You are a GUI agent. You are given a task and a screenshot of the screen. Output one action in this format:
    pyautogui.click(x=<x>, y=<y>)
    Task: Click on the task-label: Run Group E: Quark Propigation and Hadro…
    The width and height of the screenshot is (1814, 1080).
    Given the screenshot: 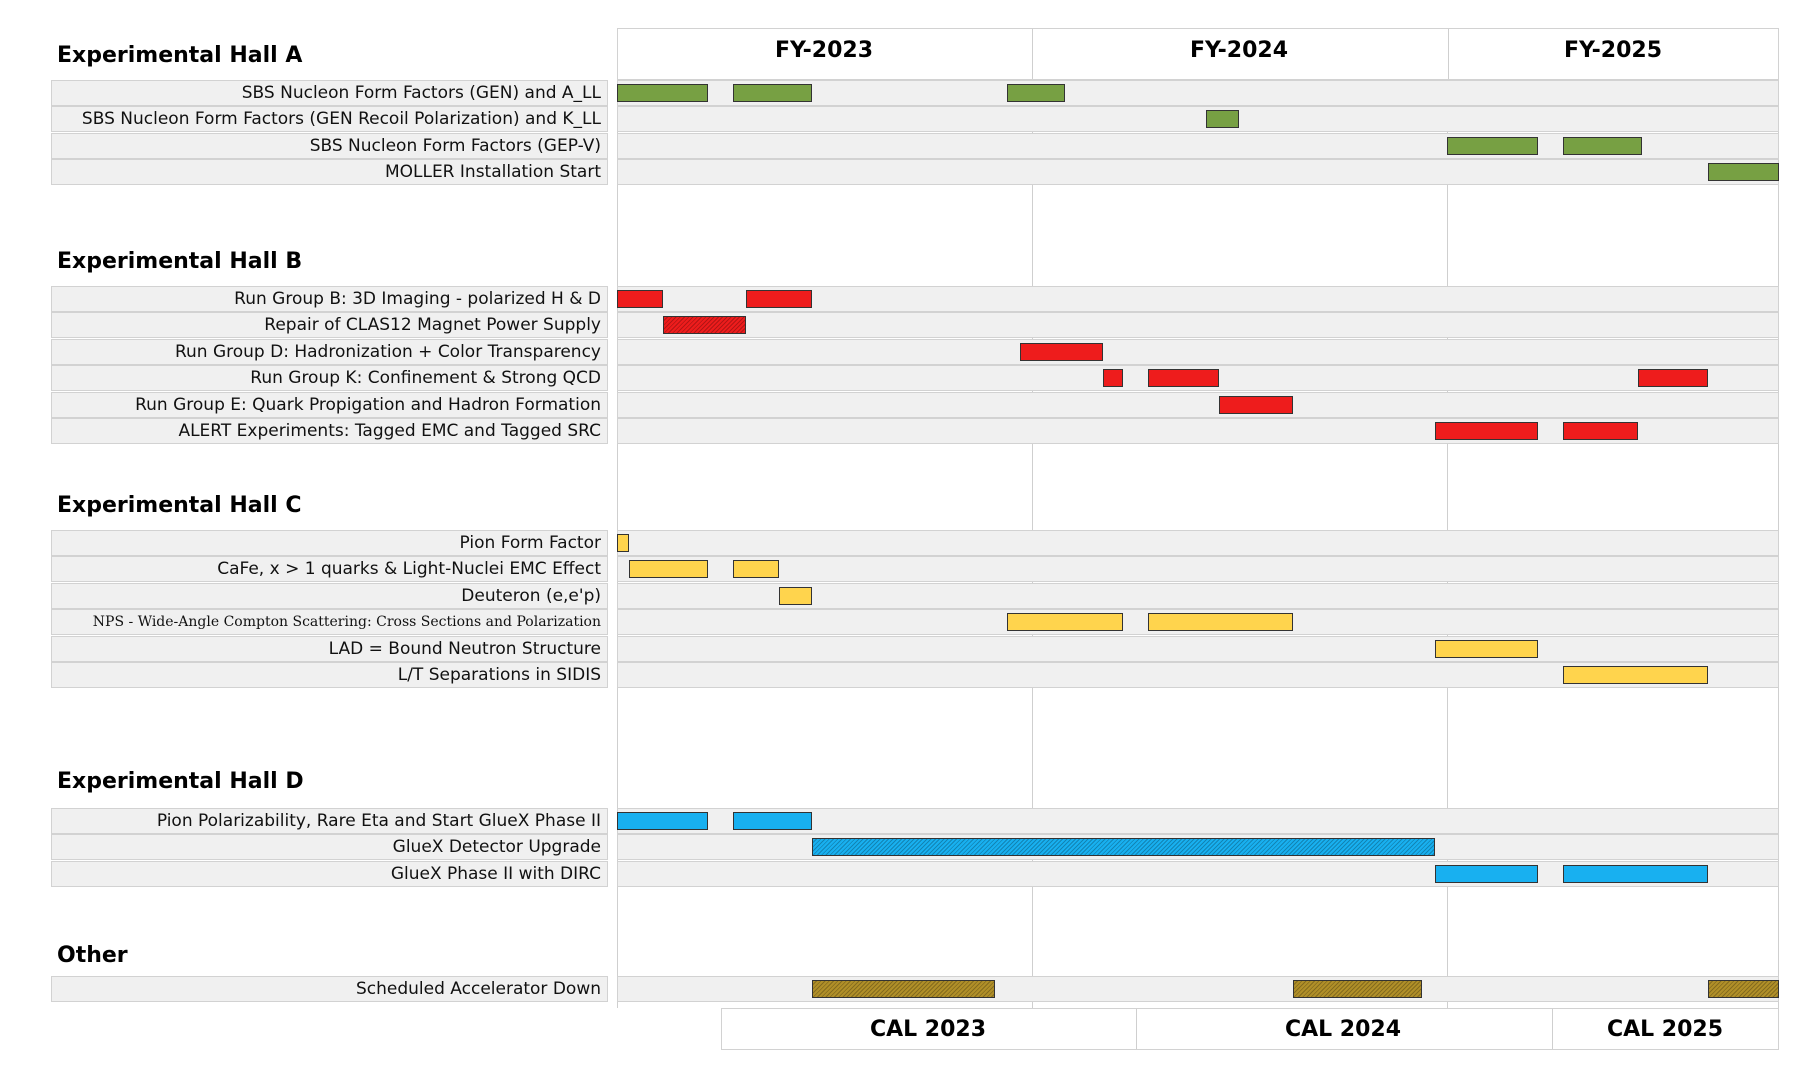 What is the action you would take?
    pyautogui.click(x=368, y=404)
    